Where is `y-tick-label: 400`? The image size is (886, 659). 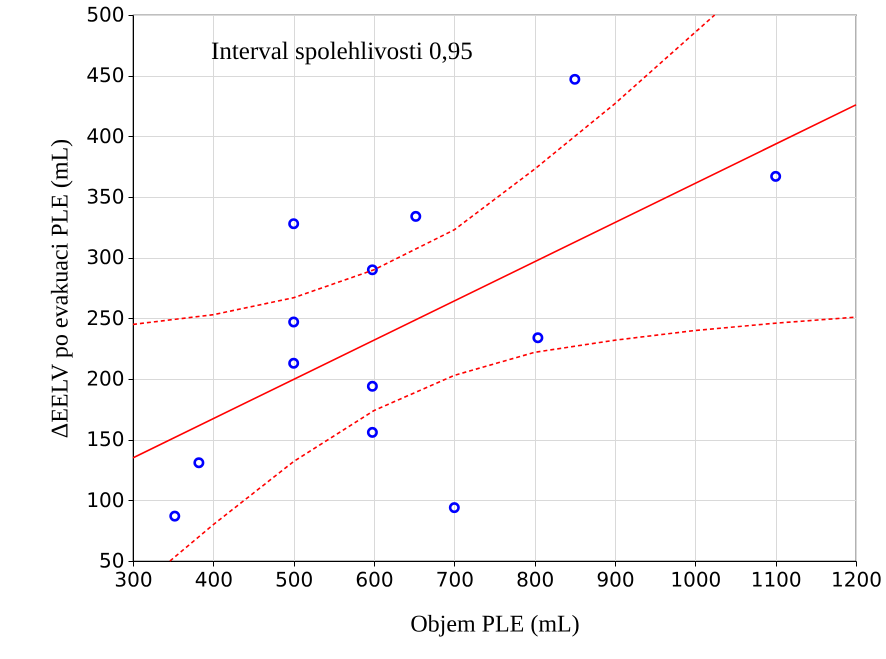
y-tick-label: 400 is located at coordinates (105, 136).